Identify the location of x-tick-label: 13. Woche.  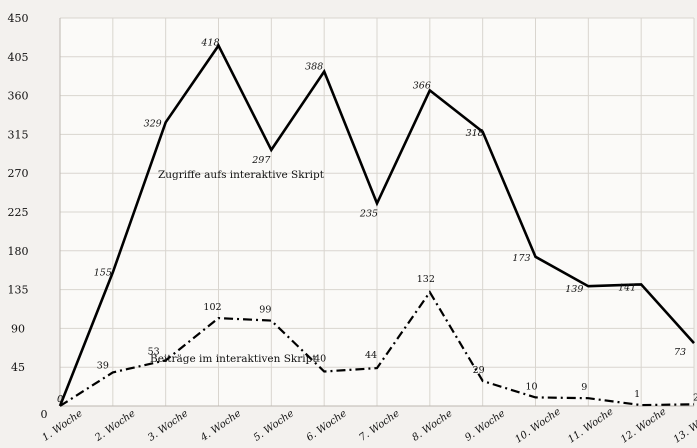
(684, 425).